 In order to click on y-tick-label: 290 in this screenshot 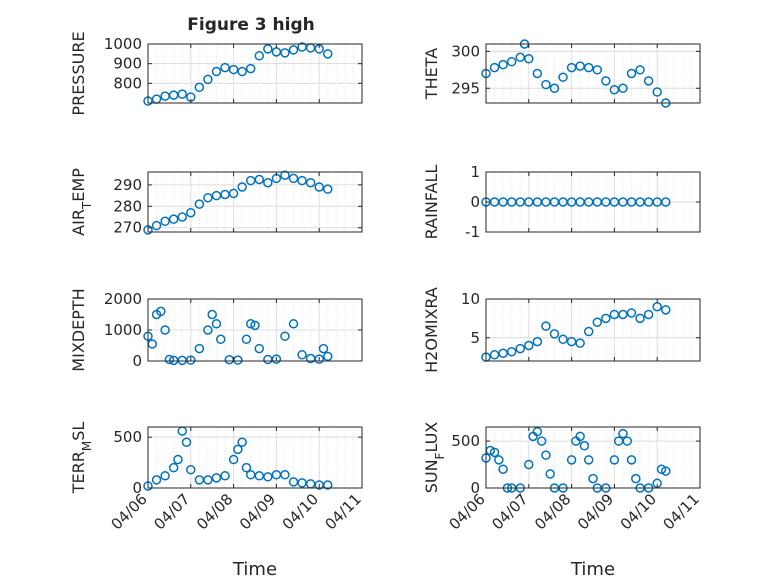, I will do `click(127, 185)`.